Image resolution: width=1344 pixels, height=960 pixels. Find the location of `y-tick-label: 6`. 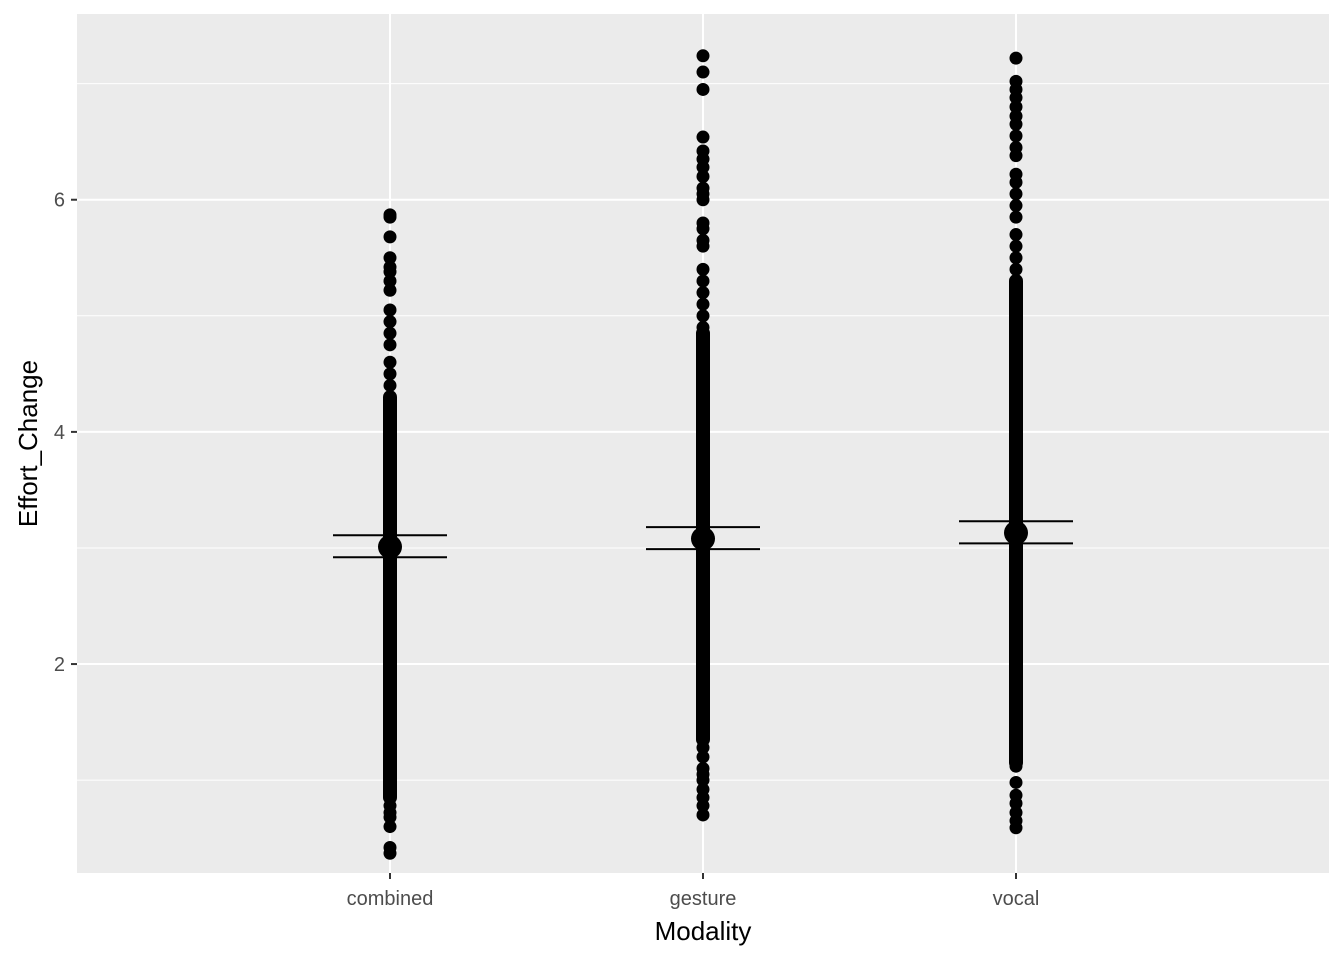

y-tick-label: 6 is located at coordinates (59, 201).